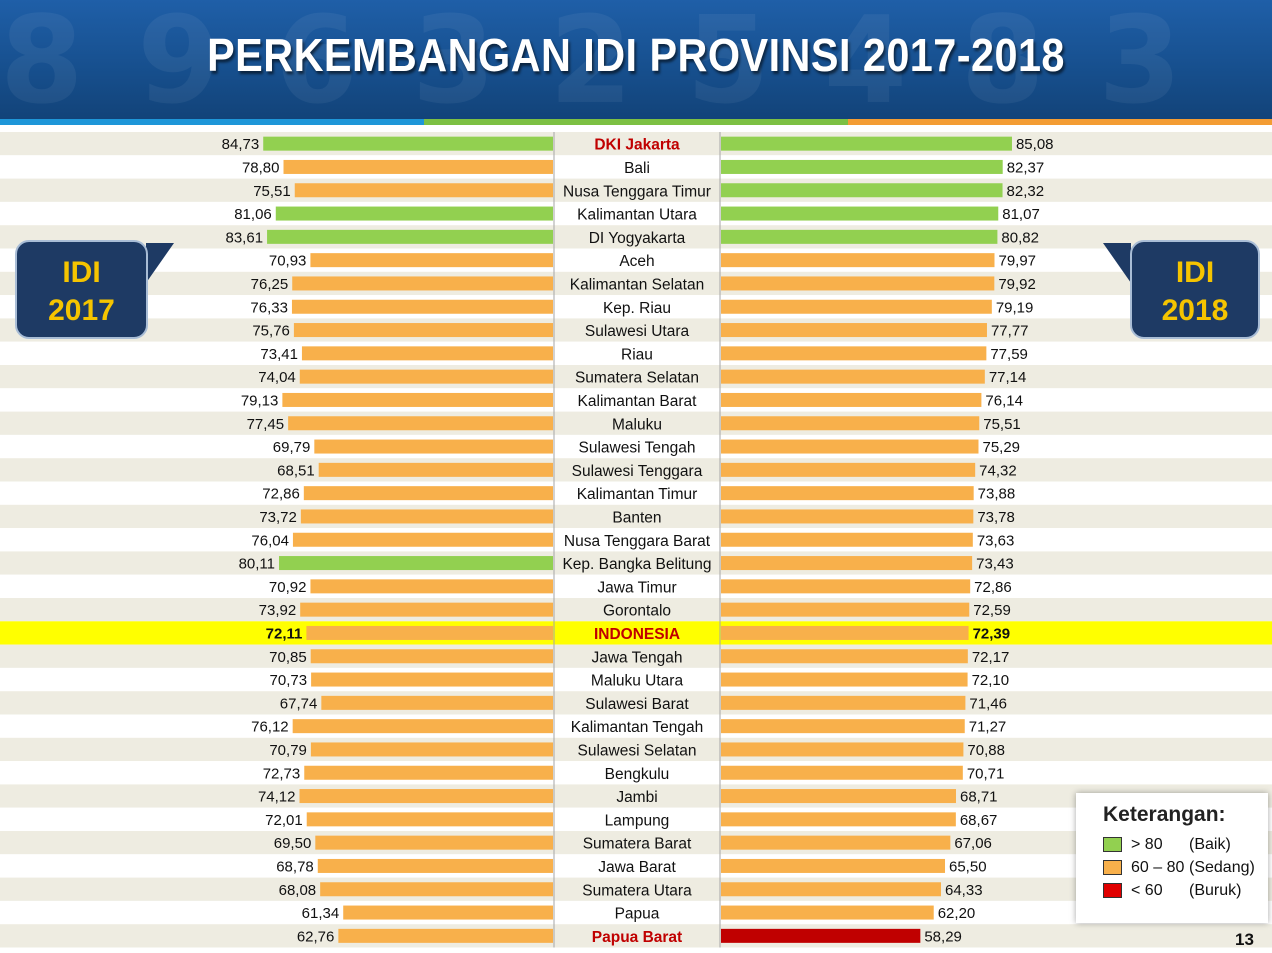 This screenshot has height=953, width=1272. I want to click on legend-range: > 80, so click(1147, 844).